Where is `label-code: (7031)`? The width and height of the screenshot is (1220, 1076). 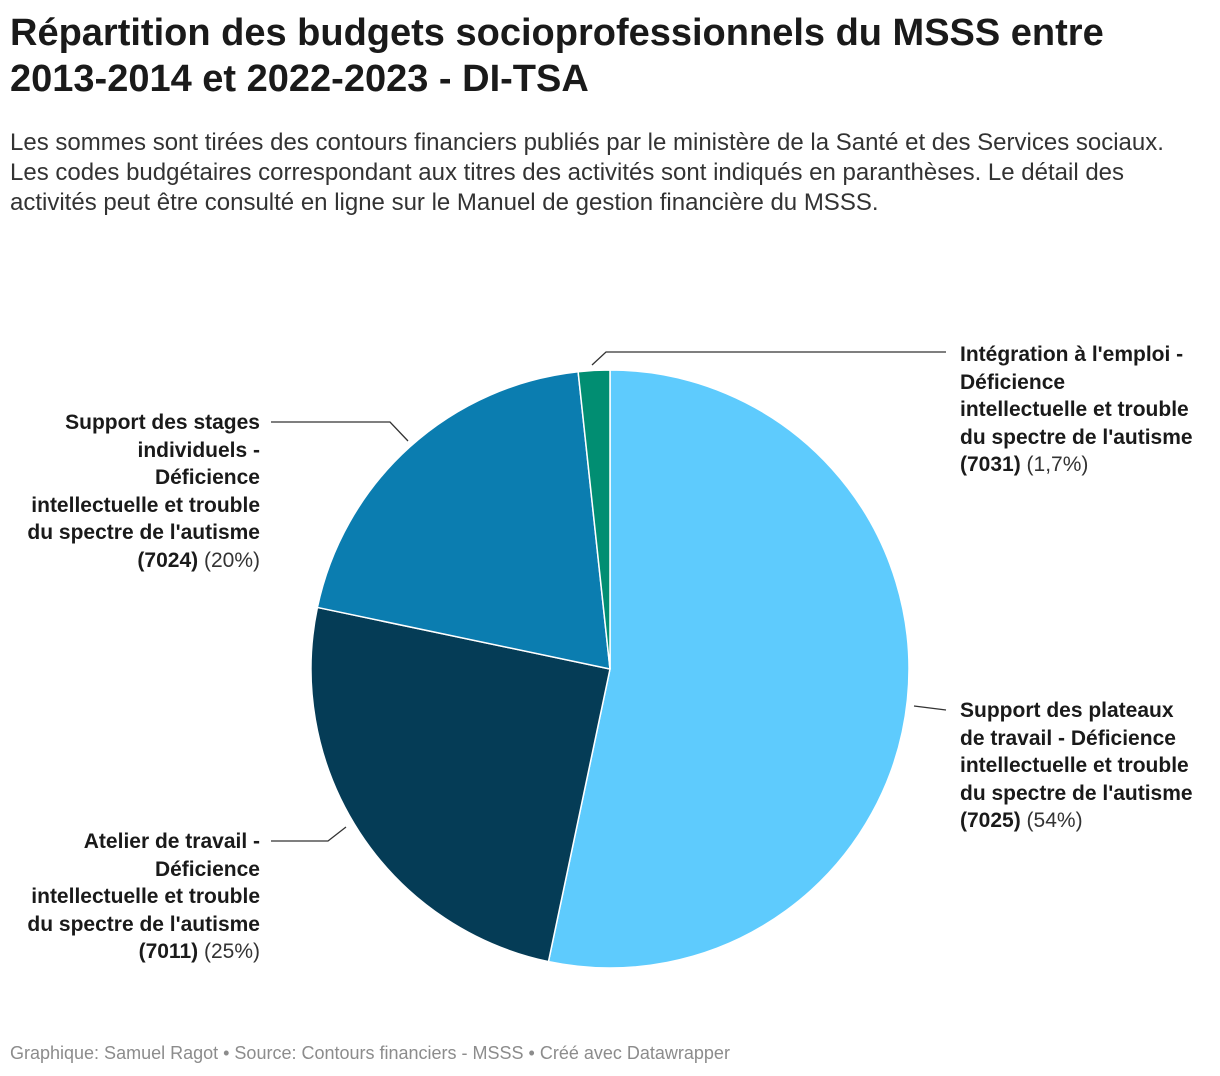
label-code: (7031) is located at coordinates (990, 464).